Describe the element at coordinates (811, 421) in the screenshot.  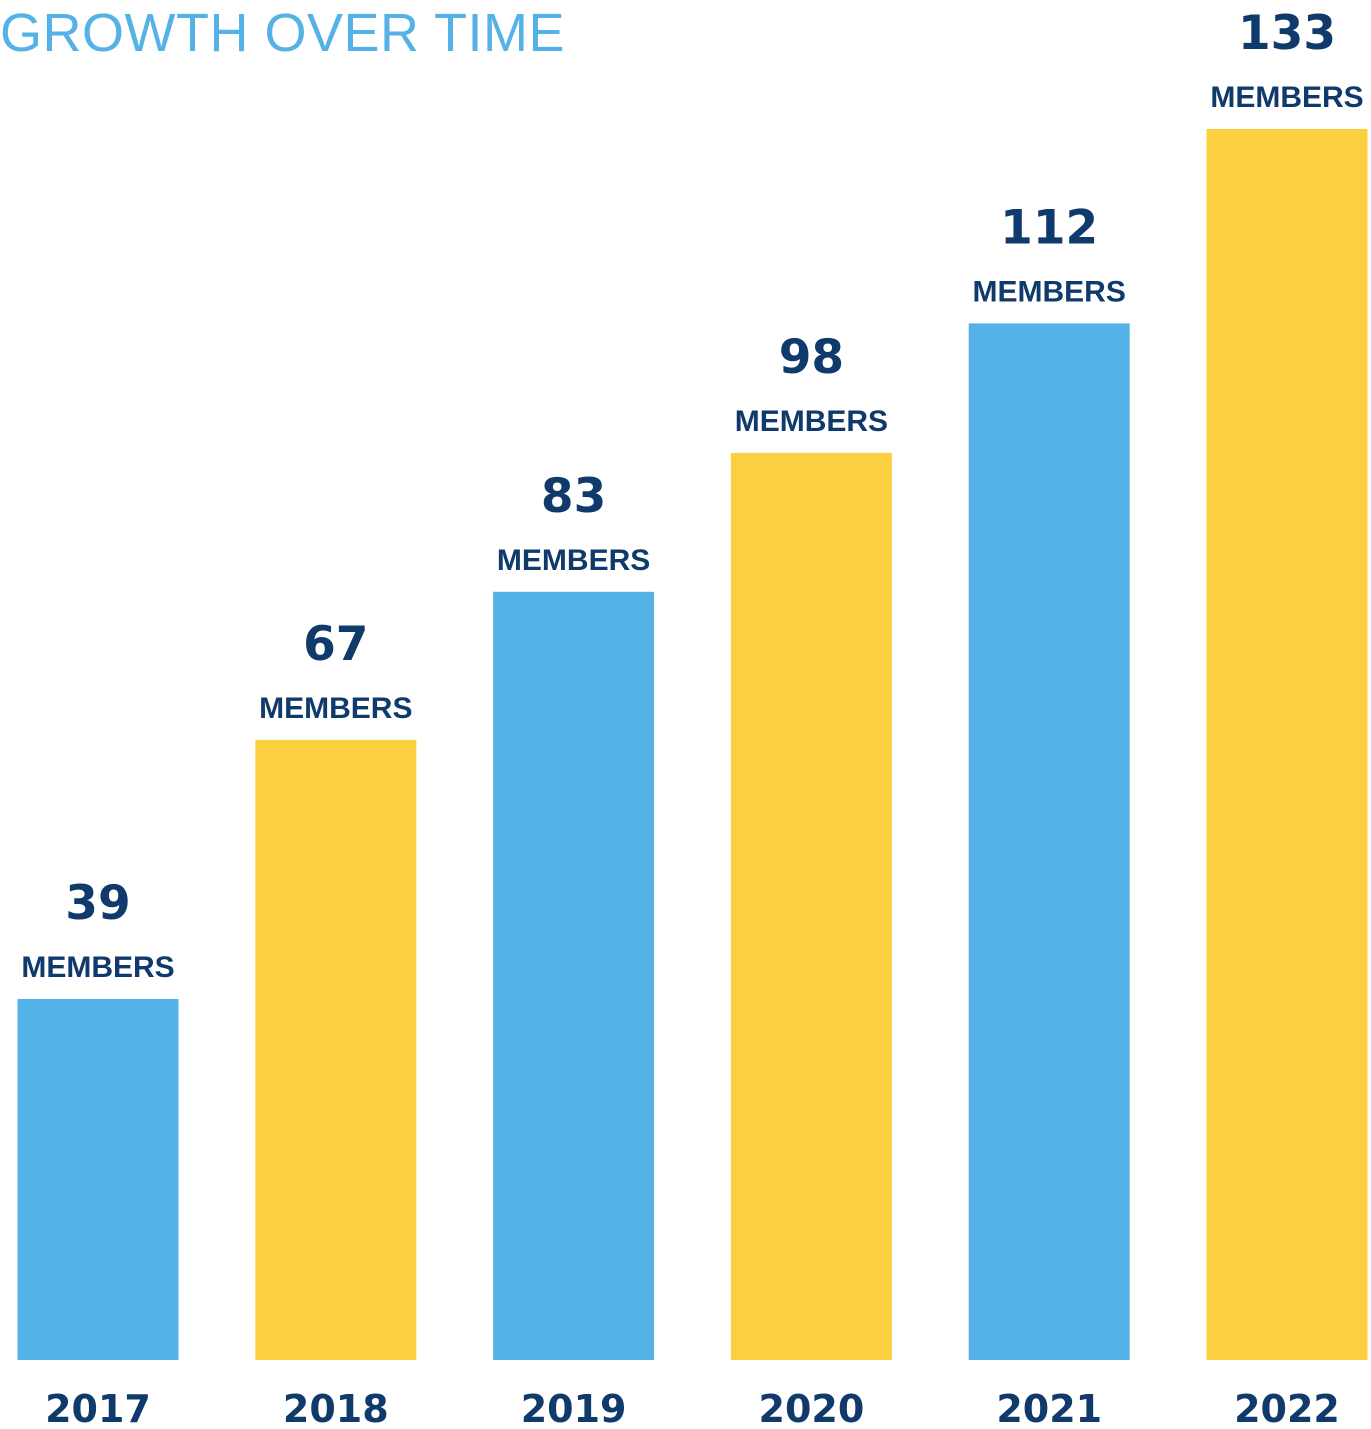
I see `unit-label-2020: MEMBERS` at that location.